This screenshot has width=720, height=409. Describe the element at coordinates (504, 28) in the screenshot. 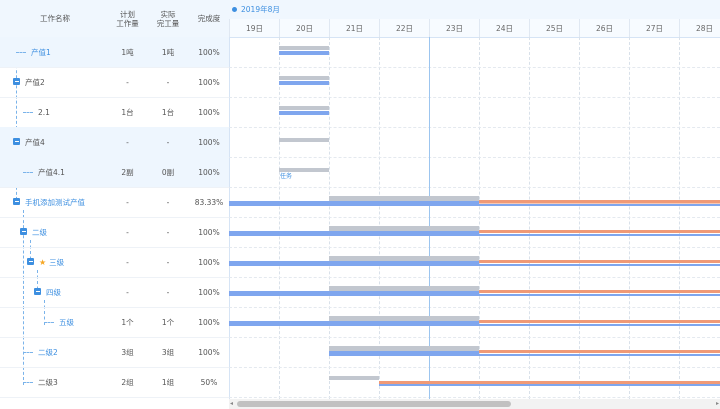

I see `day-header-cell: 24日` at that location.